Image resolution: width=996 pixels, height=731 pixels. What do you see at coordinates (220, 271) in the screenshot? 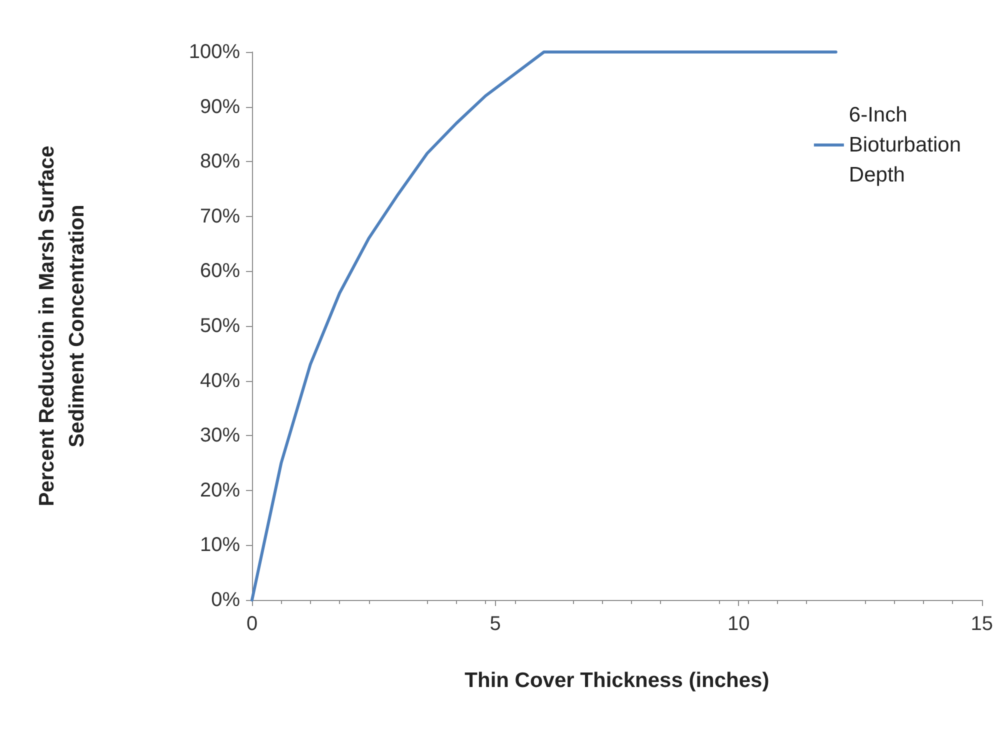
I see `y-tick-label: 60%` at bounding box center [220, 271].